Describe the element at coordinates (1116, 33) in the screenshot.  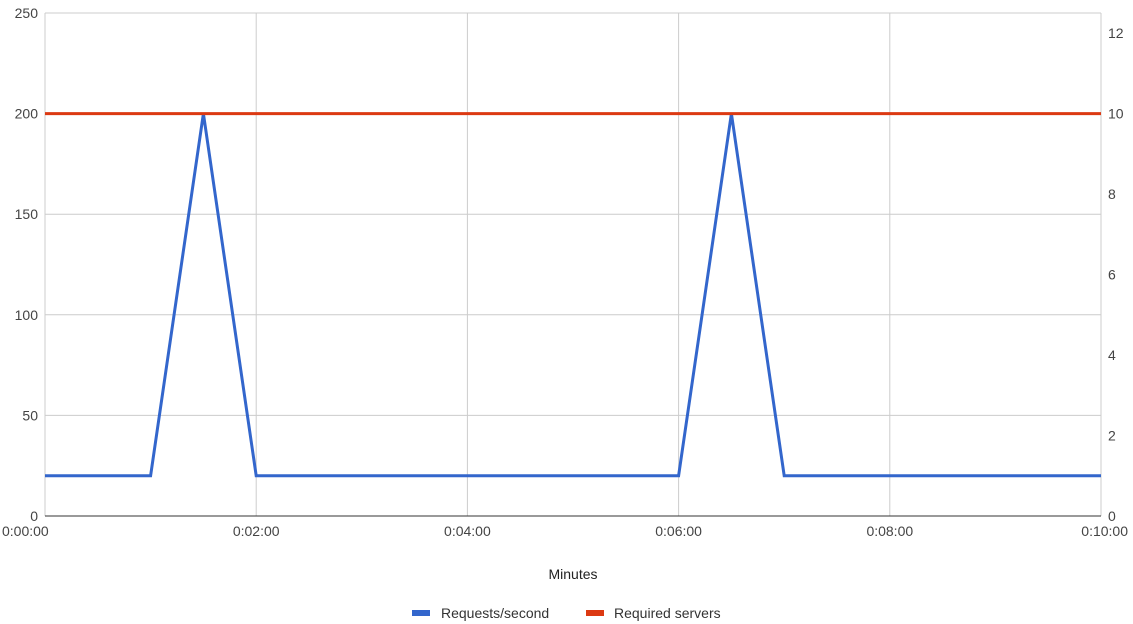
I see `y-right-tick-label: 12` at that location.